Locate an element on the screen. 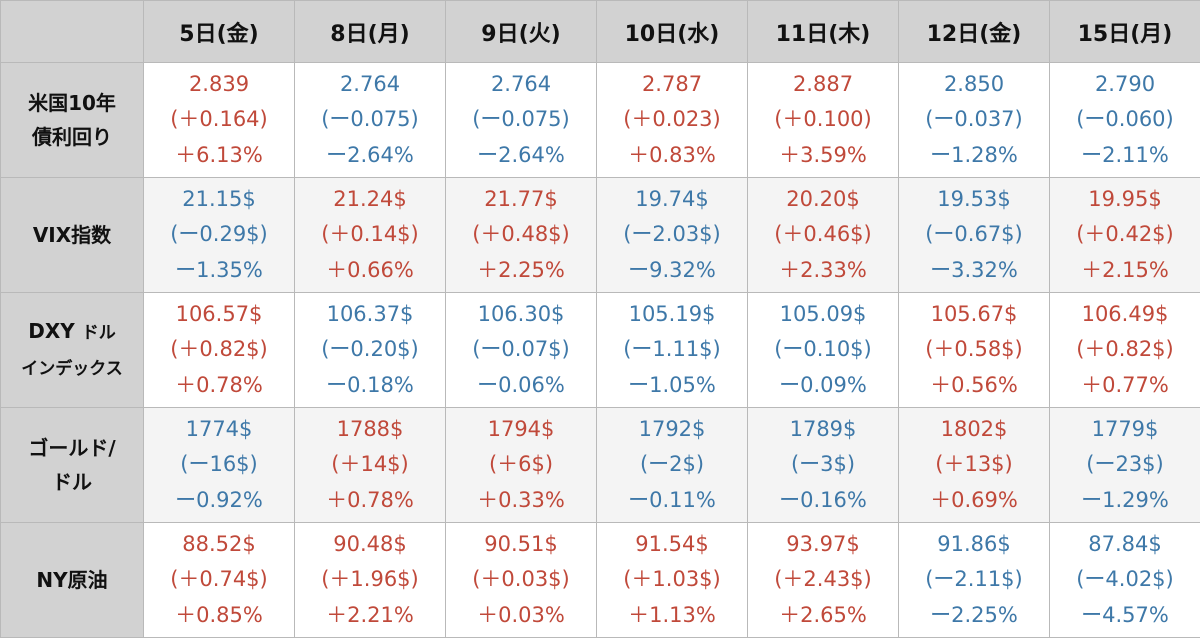 The height and width of the screenshot is (638, 1200). cell-value: 93.97$ is located at coordinates (823, 543).